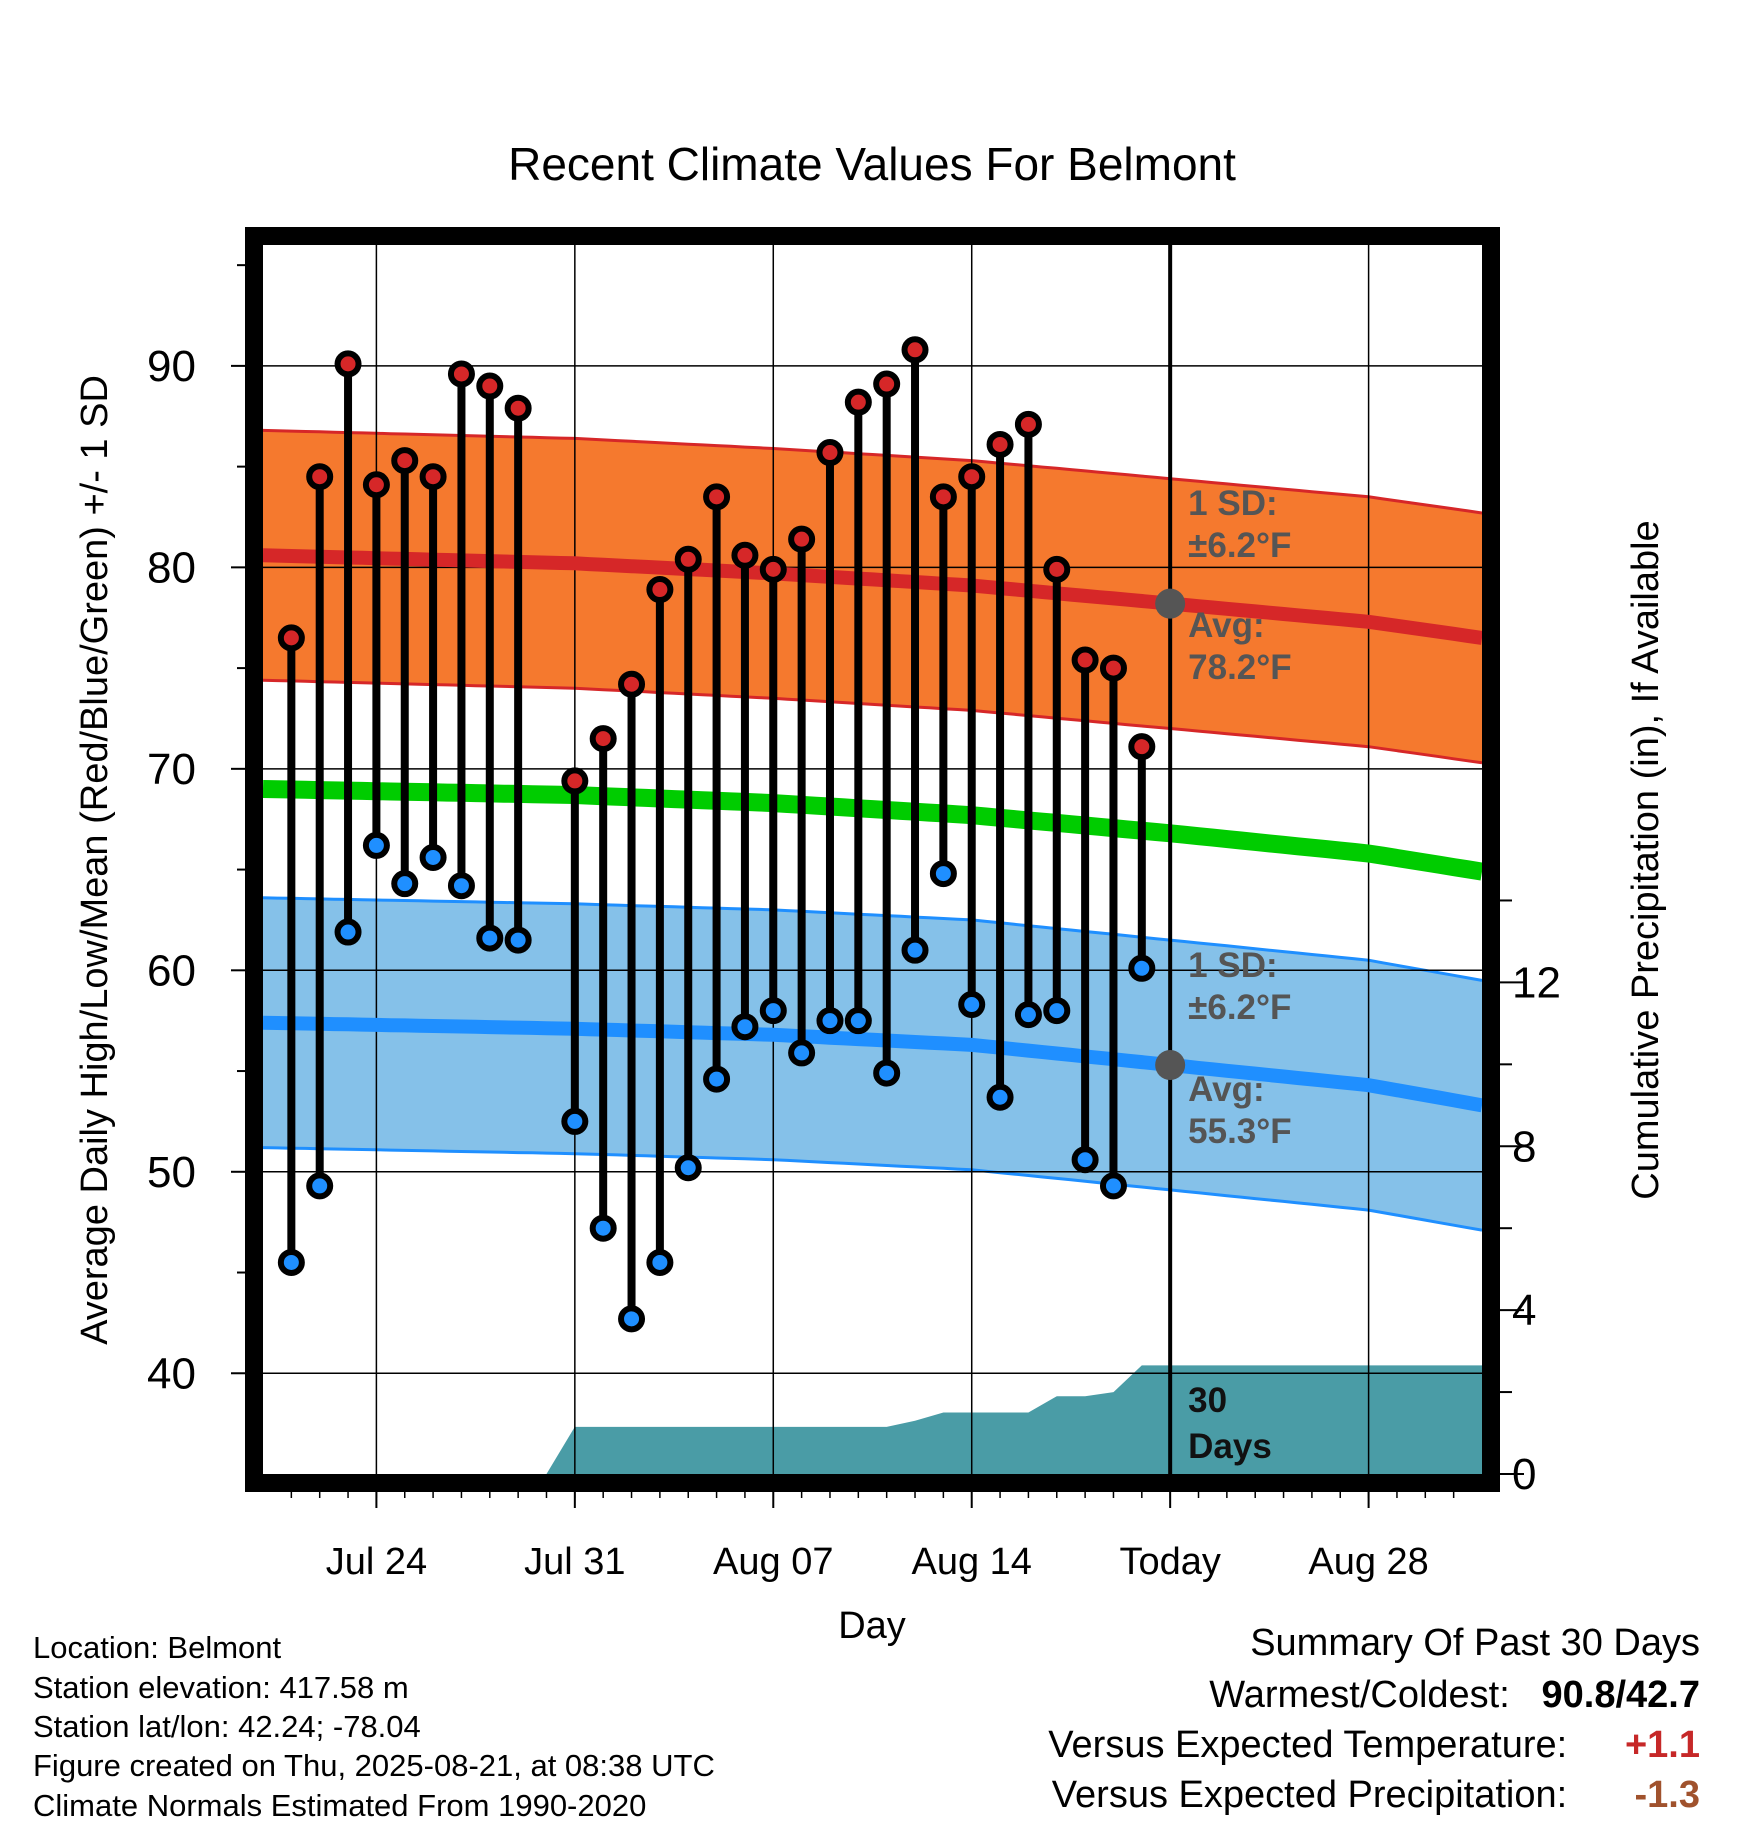 This screenshot has width=1748, height=1828. I want to click on avg-high-line, so click(872, 596).